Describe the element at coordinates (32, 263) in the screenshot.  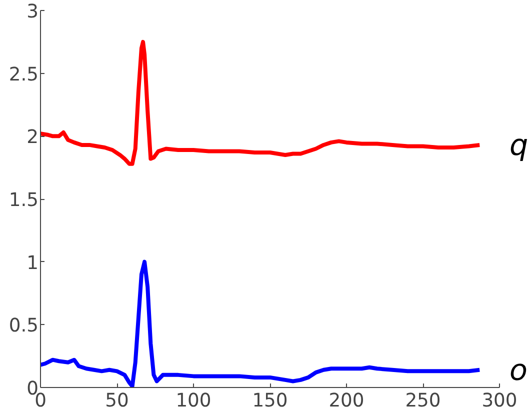
I see `y-tick-label: 1` at that location.